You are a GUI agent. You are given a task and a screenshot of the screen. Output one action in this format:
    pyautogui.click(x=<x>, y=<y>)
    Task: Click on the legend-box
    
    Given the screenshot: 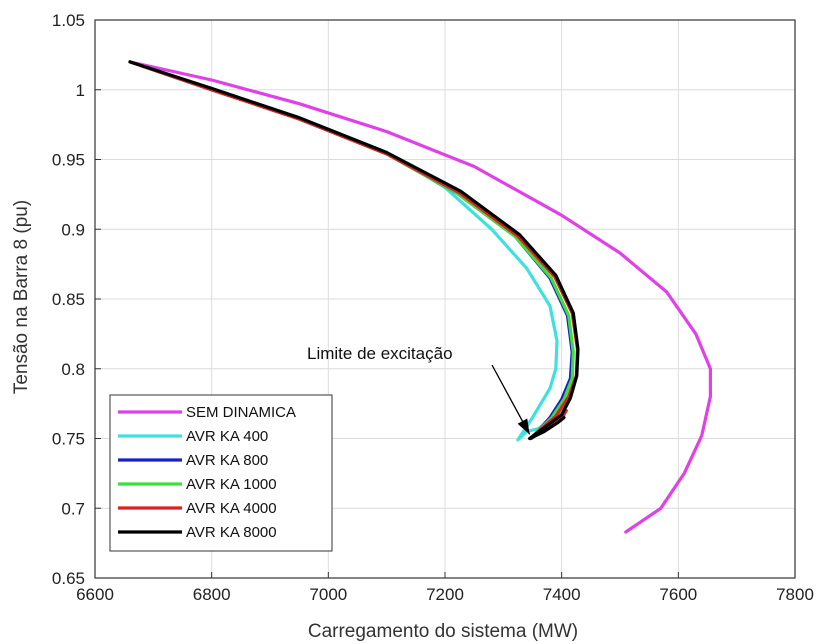 What is the action you would take?
    pyautogui.click(x=221, y=473)
    